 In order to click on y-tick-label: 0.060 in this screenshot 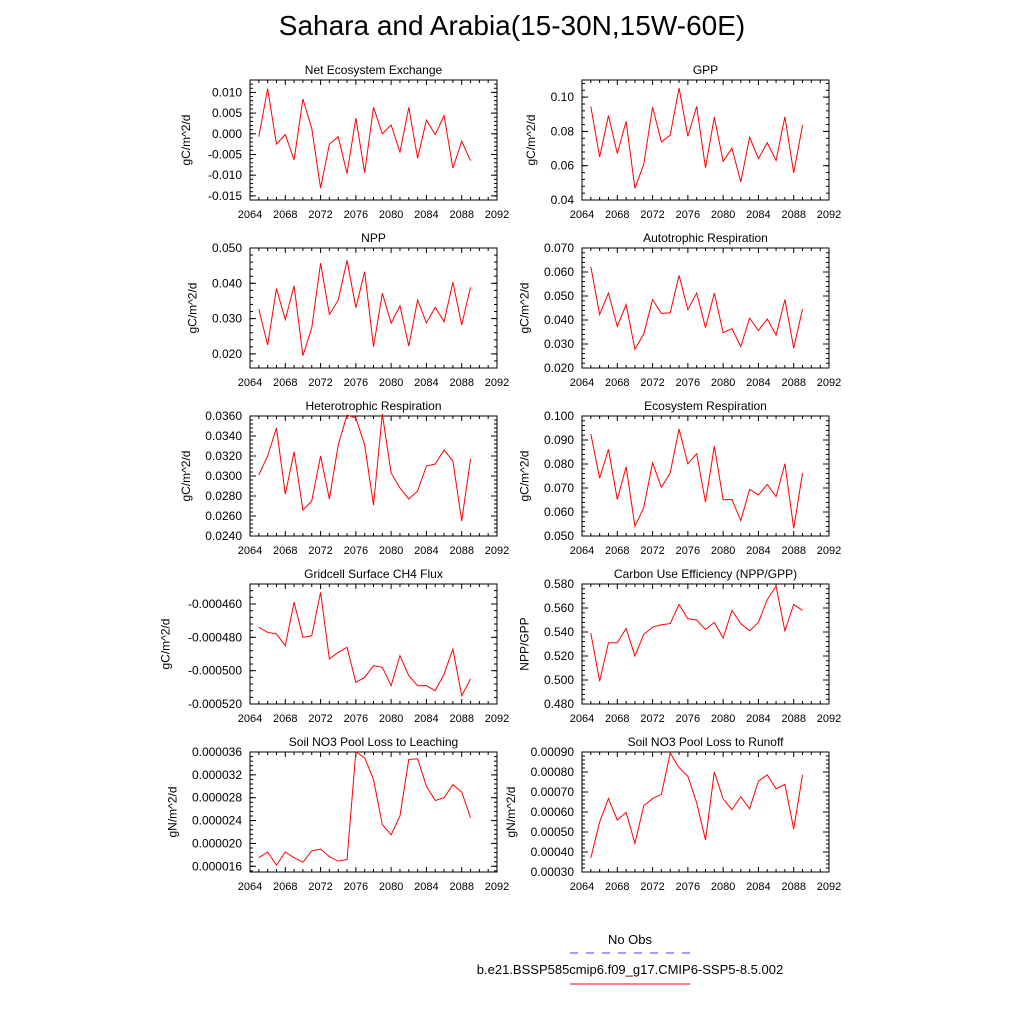, I will do `click(559, 512)`.